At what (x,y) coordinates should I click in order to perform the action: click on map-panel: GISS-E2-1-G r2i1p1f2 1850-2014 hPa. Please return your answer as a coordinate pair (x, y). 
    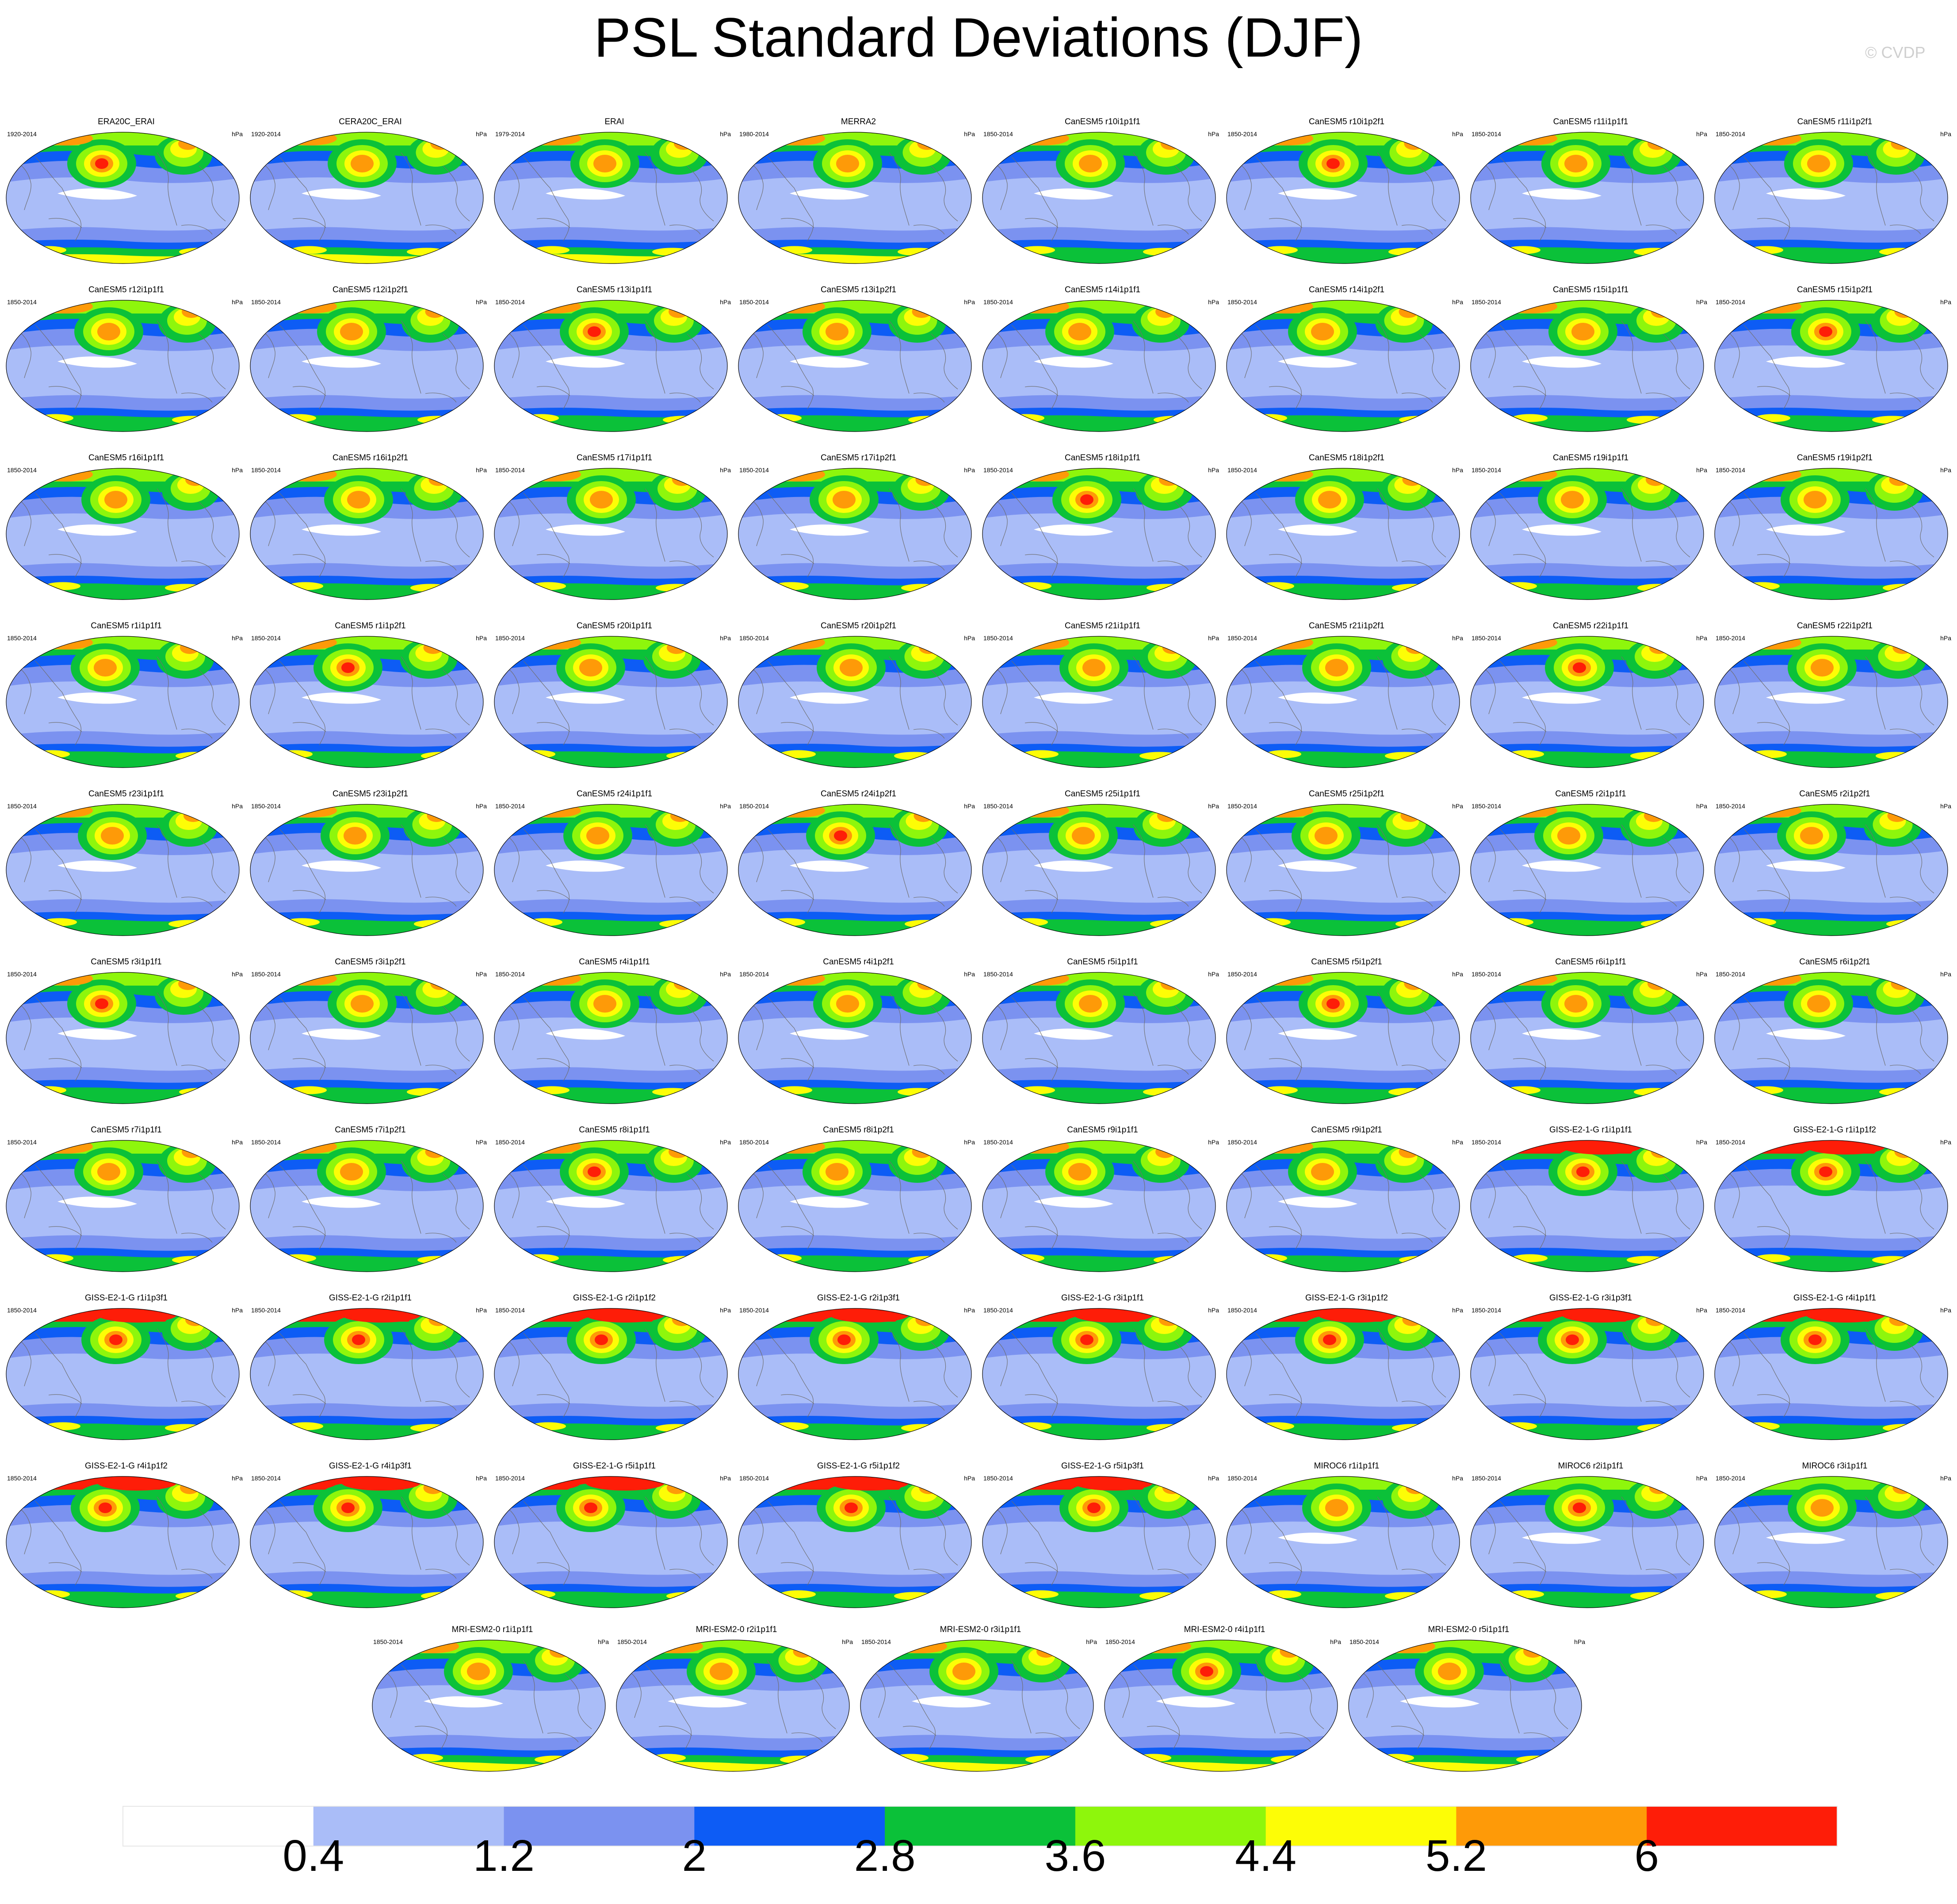
    Looking at the image, I should click on (614, 1369).